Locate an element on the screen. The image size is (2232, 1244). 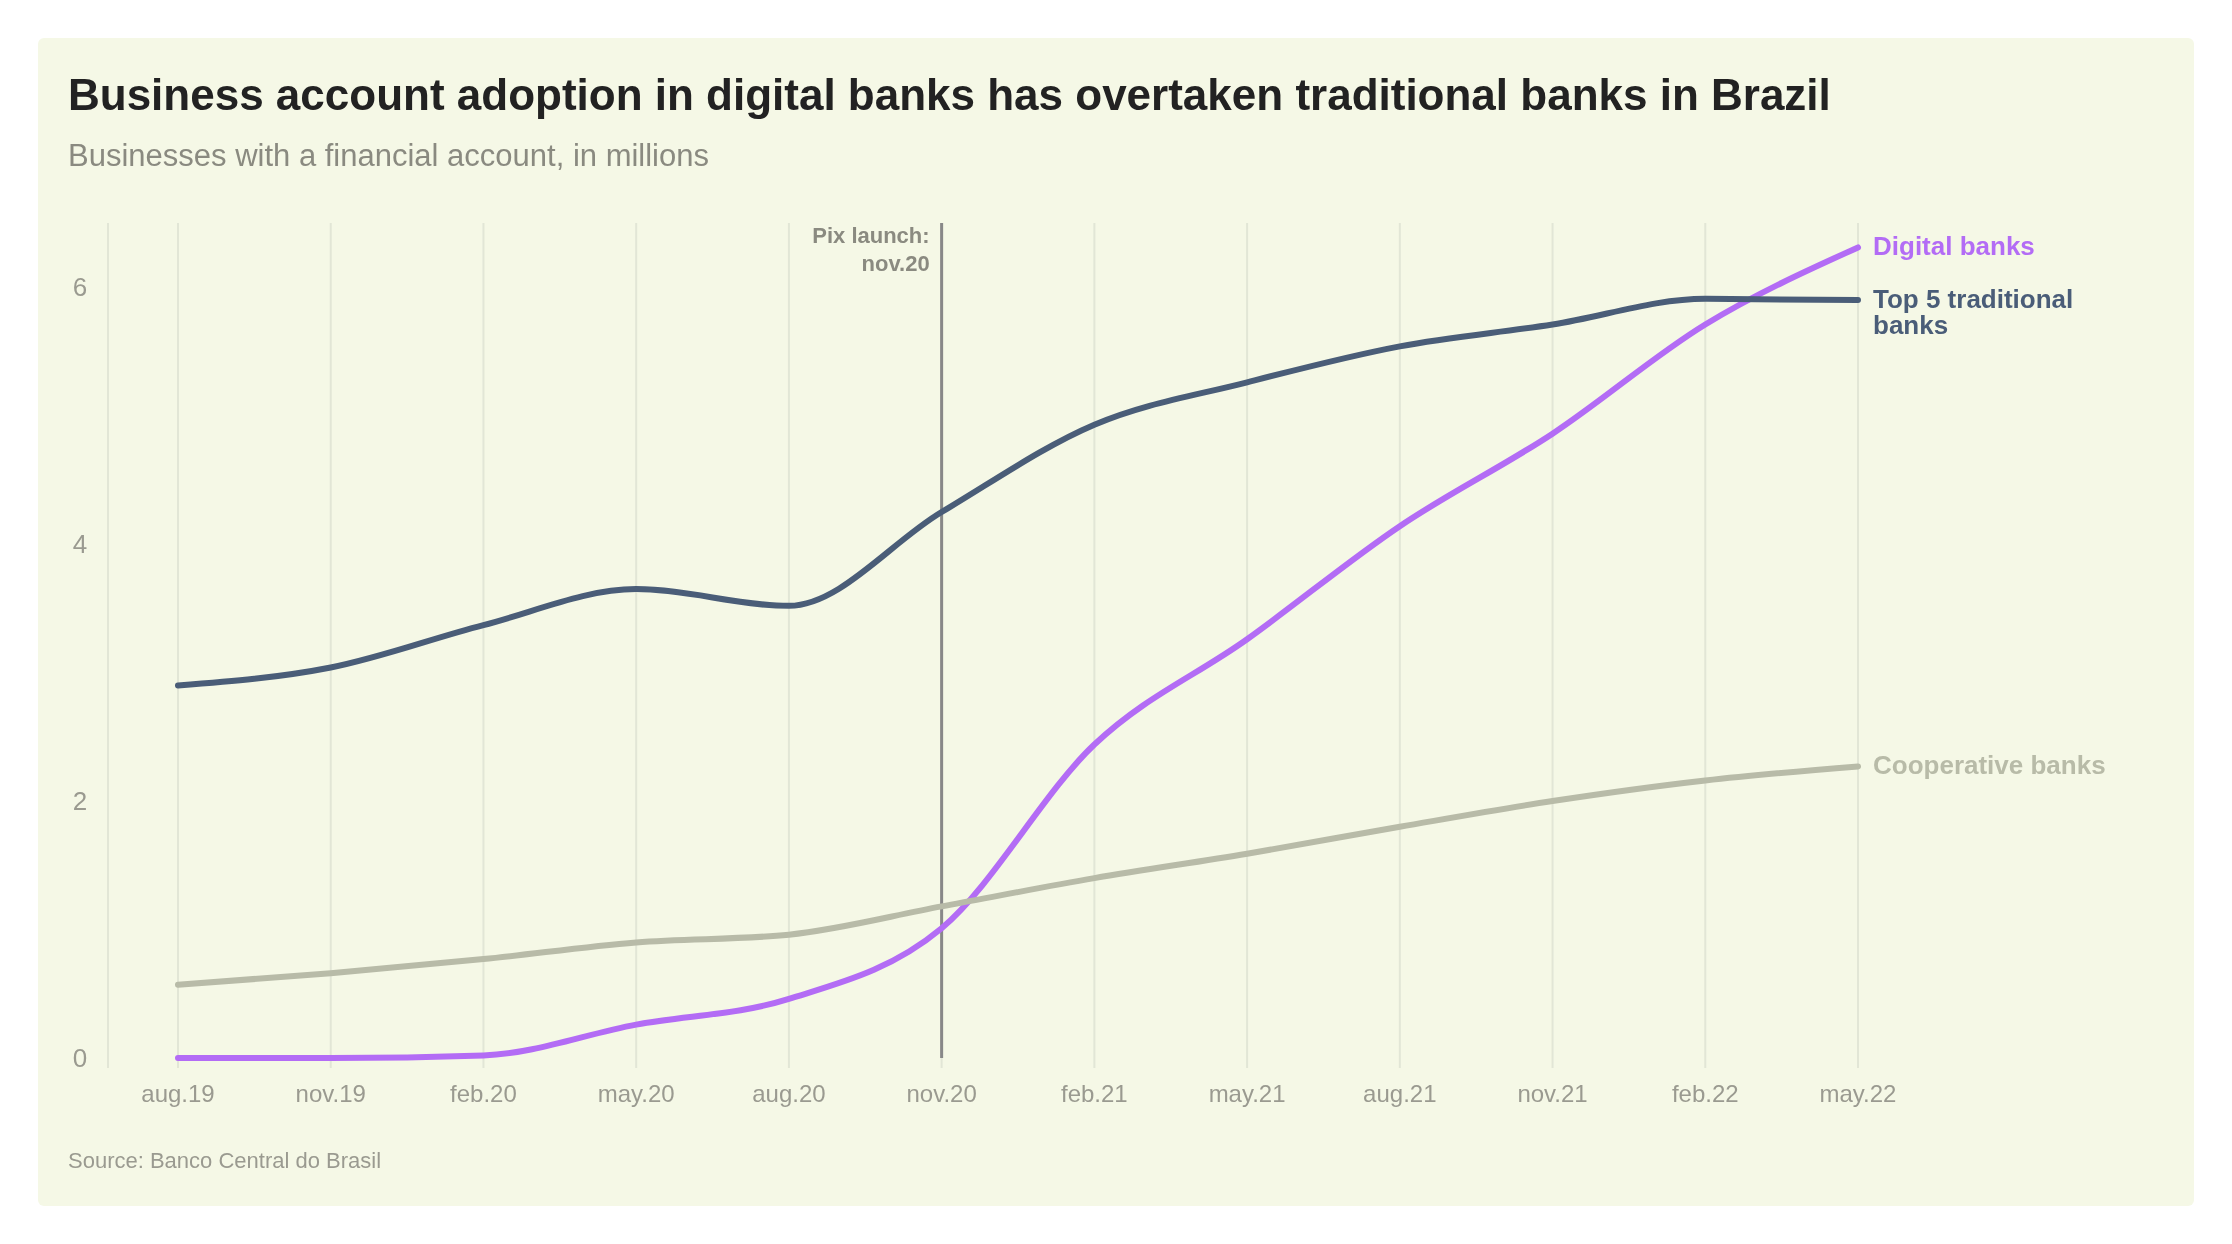
x-tick-label: may.21 is located at coordinates (1247, 1093).